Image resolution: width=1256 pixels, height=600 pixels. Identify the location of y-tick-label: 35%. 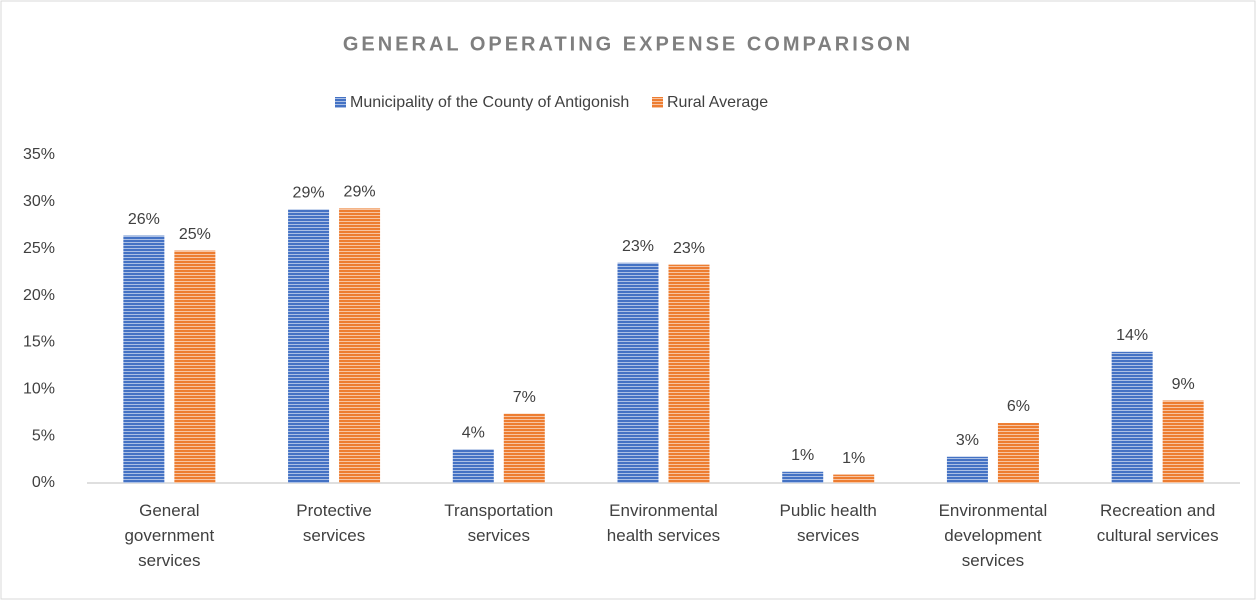
(39, 154).